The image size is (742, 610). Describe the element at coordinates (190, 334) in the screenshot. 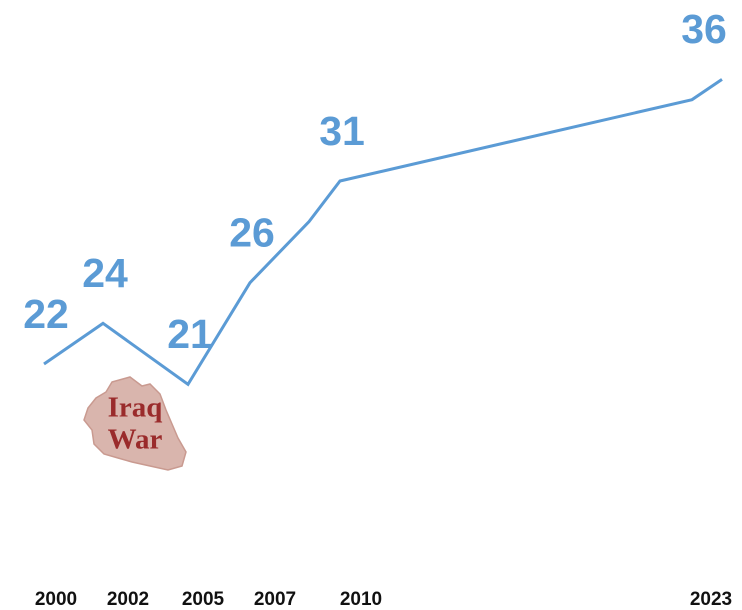

I see `value-label: 21` at that location.